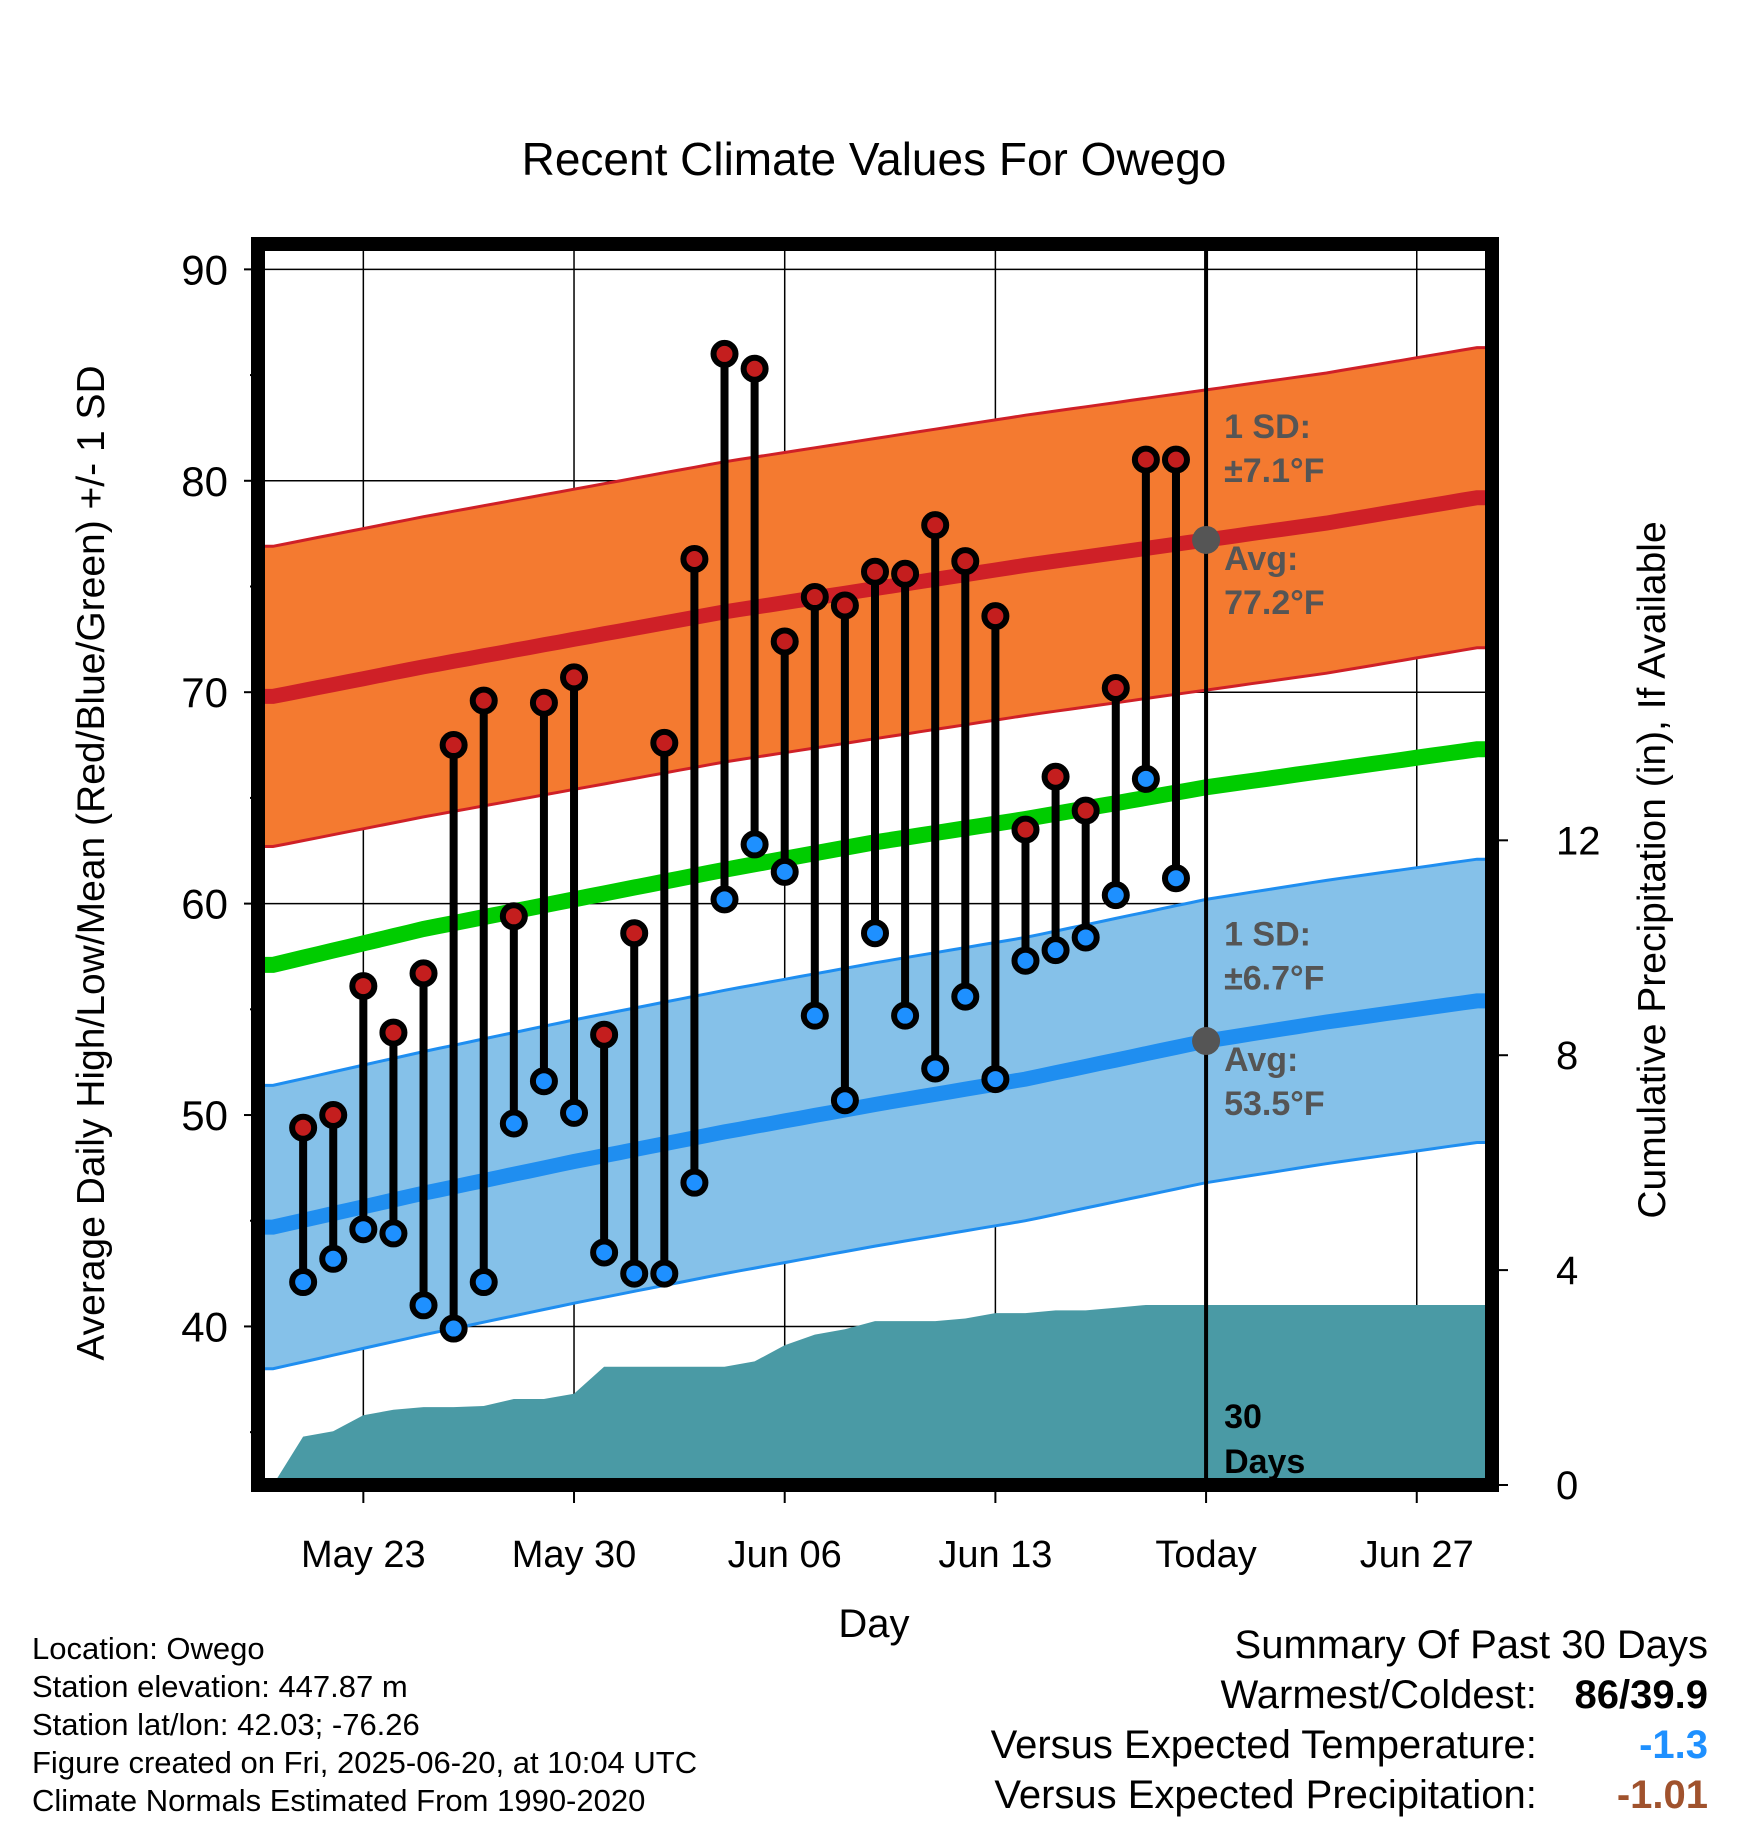 This screenshot has width=1748, height=1828. What do you see at coordinates (1206, 1041) in the screenshot?
I see `today-low-normal-marker` at bounding box center [1206, 1041].